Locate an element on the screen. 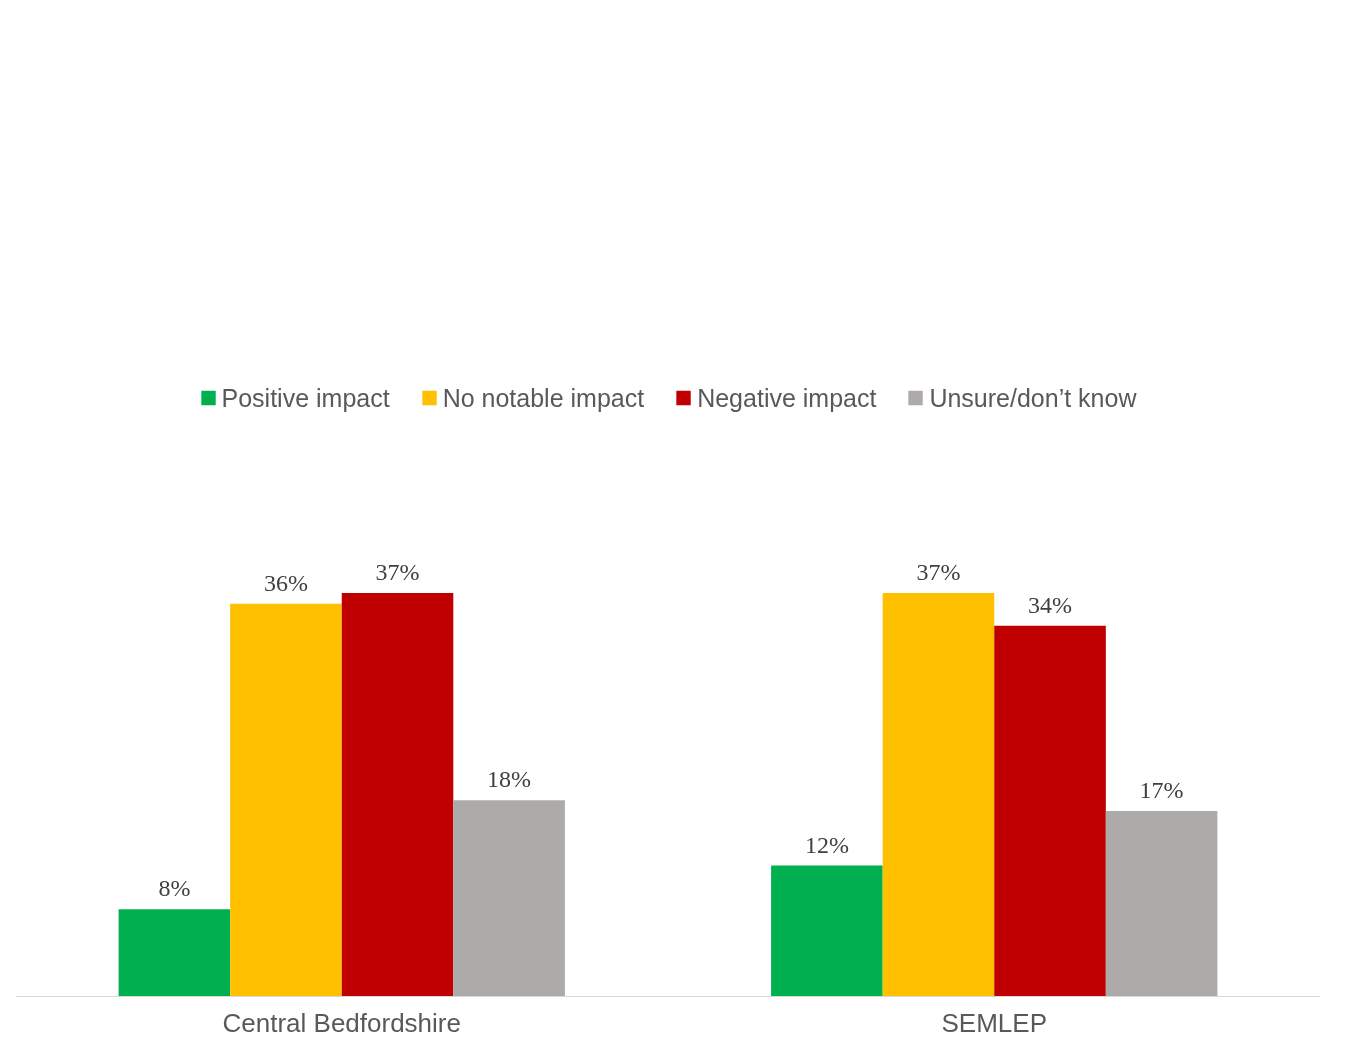  data-label: 12% is located at coordinates (826, 844).